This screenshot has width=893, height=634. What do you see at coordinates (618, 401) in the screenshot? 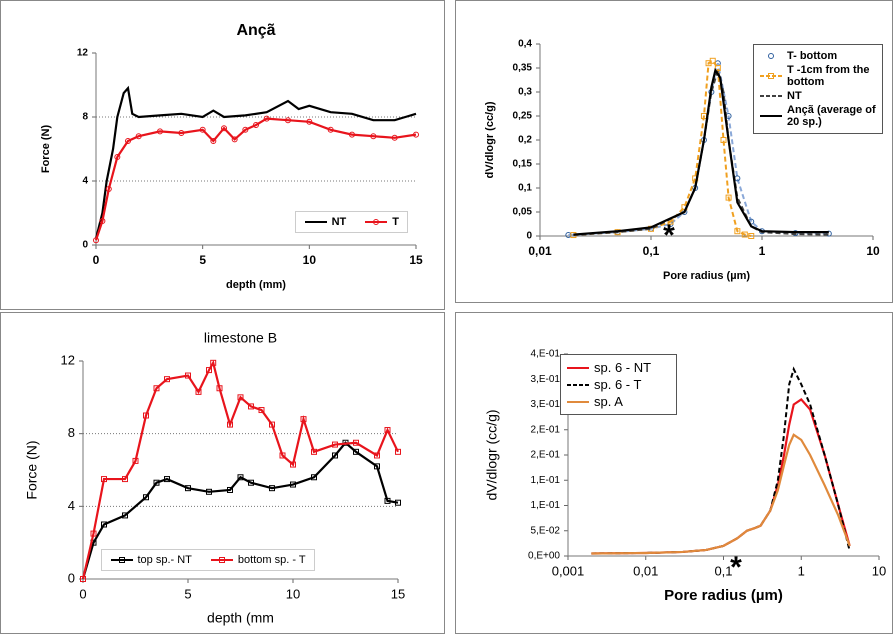
I see `legend-item: sp. A` at bounding box center [618, 401].